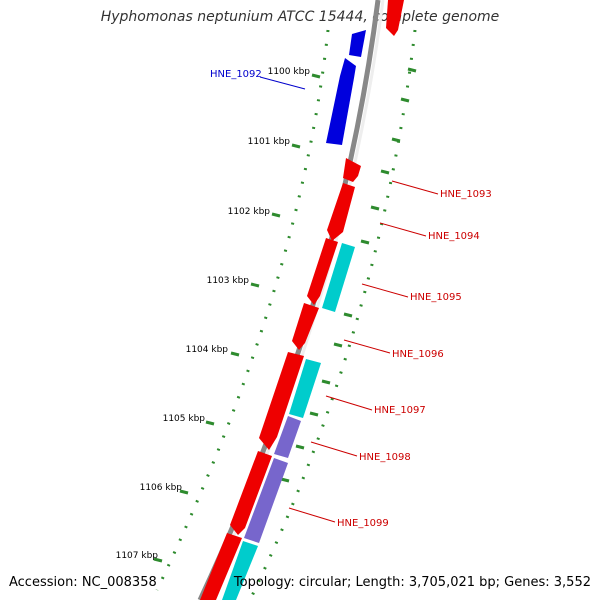 The height and width of the screenshot is (600, 600). What do you see at coordinates (466, 194) in the screenshot?
I see `gene-label-hne-1093: HNE_1093` at bounding box center [466, 194].